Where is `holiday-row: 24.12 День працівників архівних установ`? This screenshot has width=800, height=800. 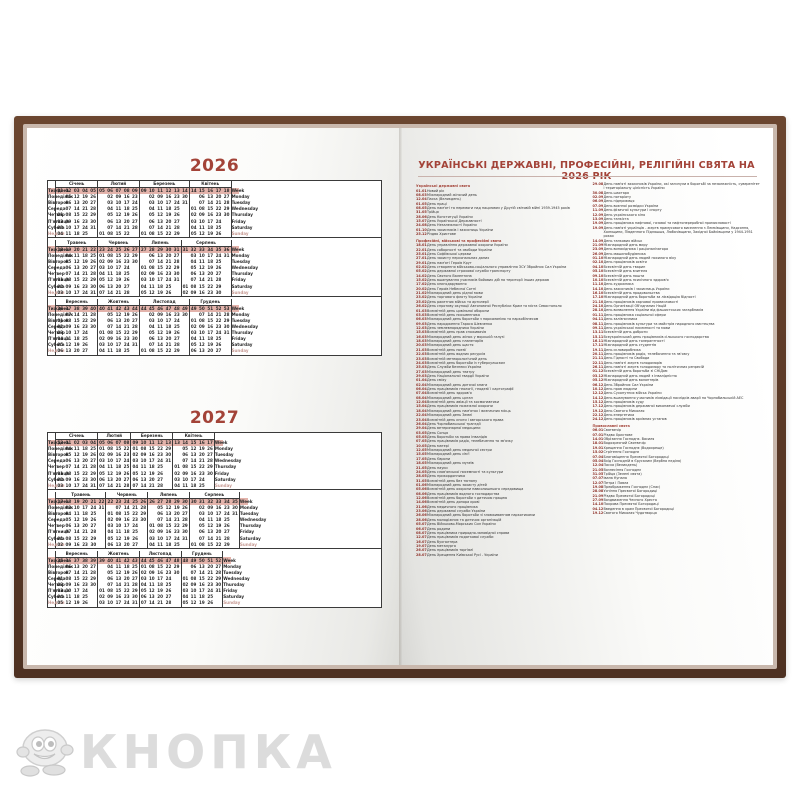
holiday-row: 24.12 День працівників архівних установ is located at coordinates (677, 419).